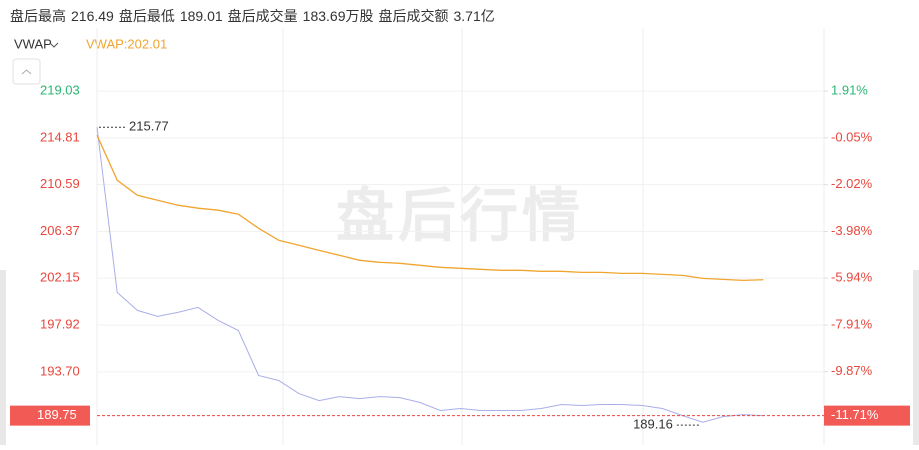 This screenshot has width=919, height=450. I want to click on min-label: 189.16, so click(653, 424).